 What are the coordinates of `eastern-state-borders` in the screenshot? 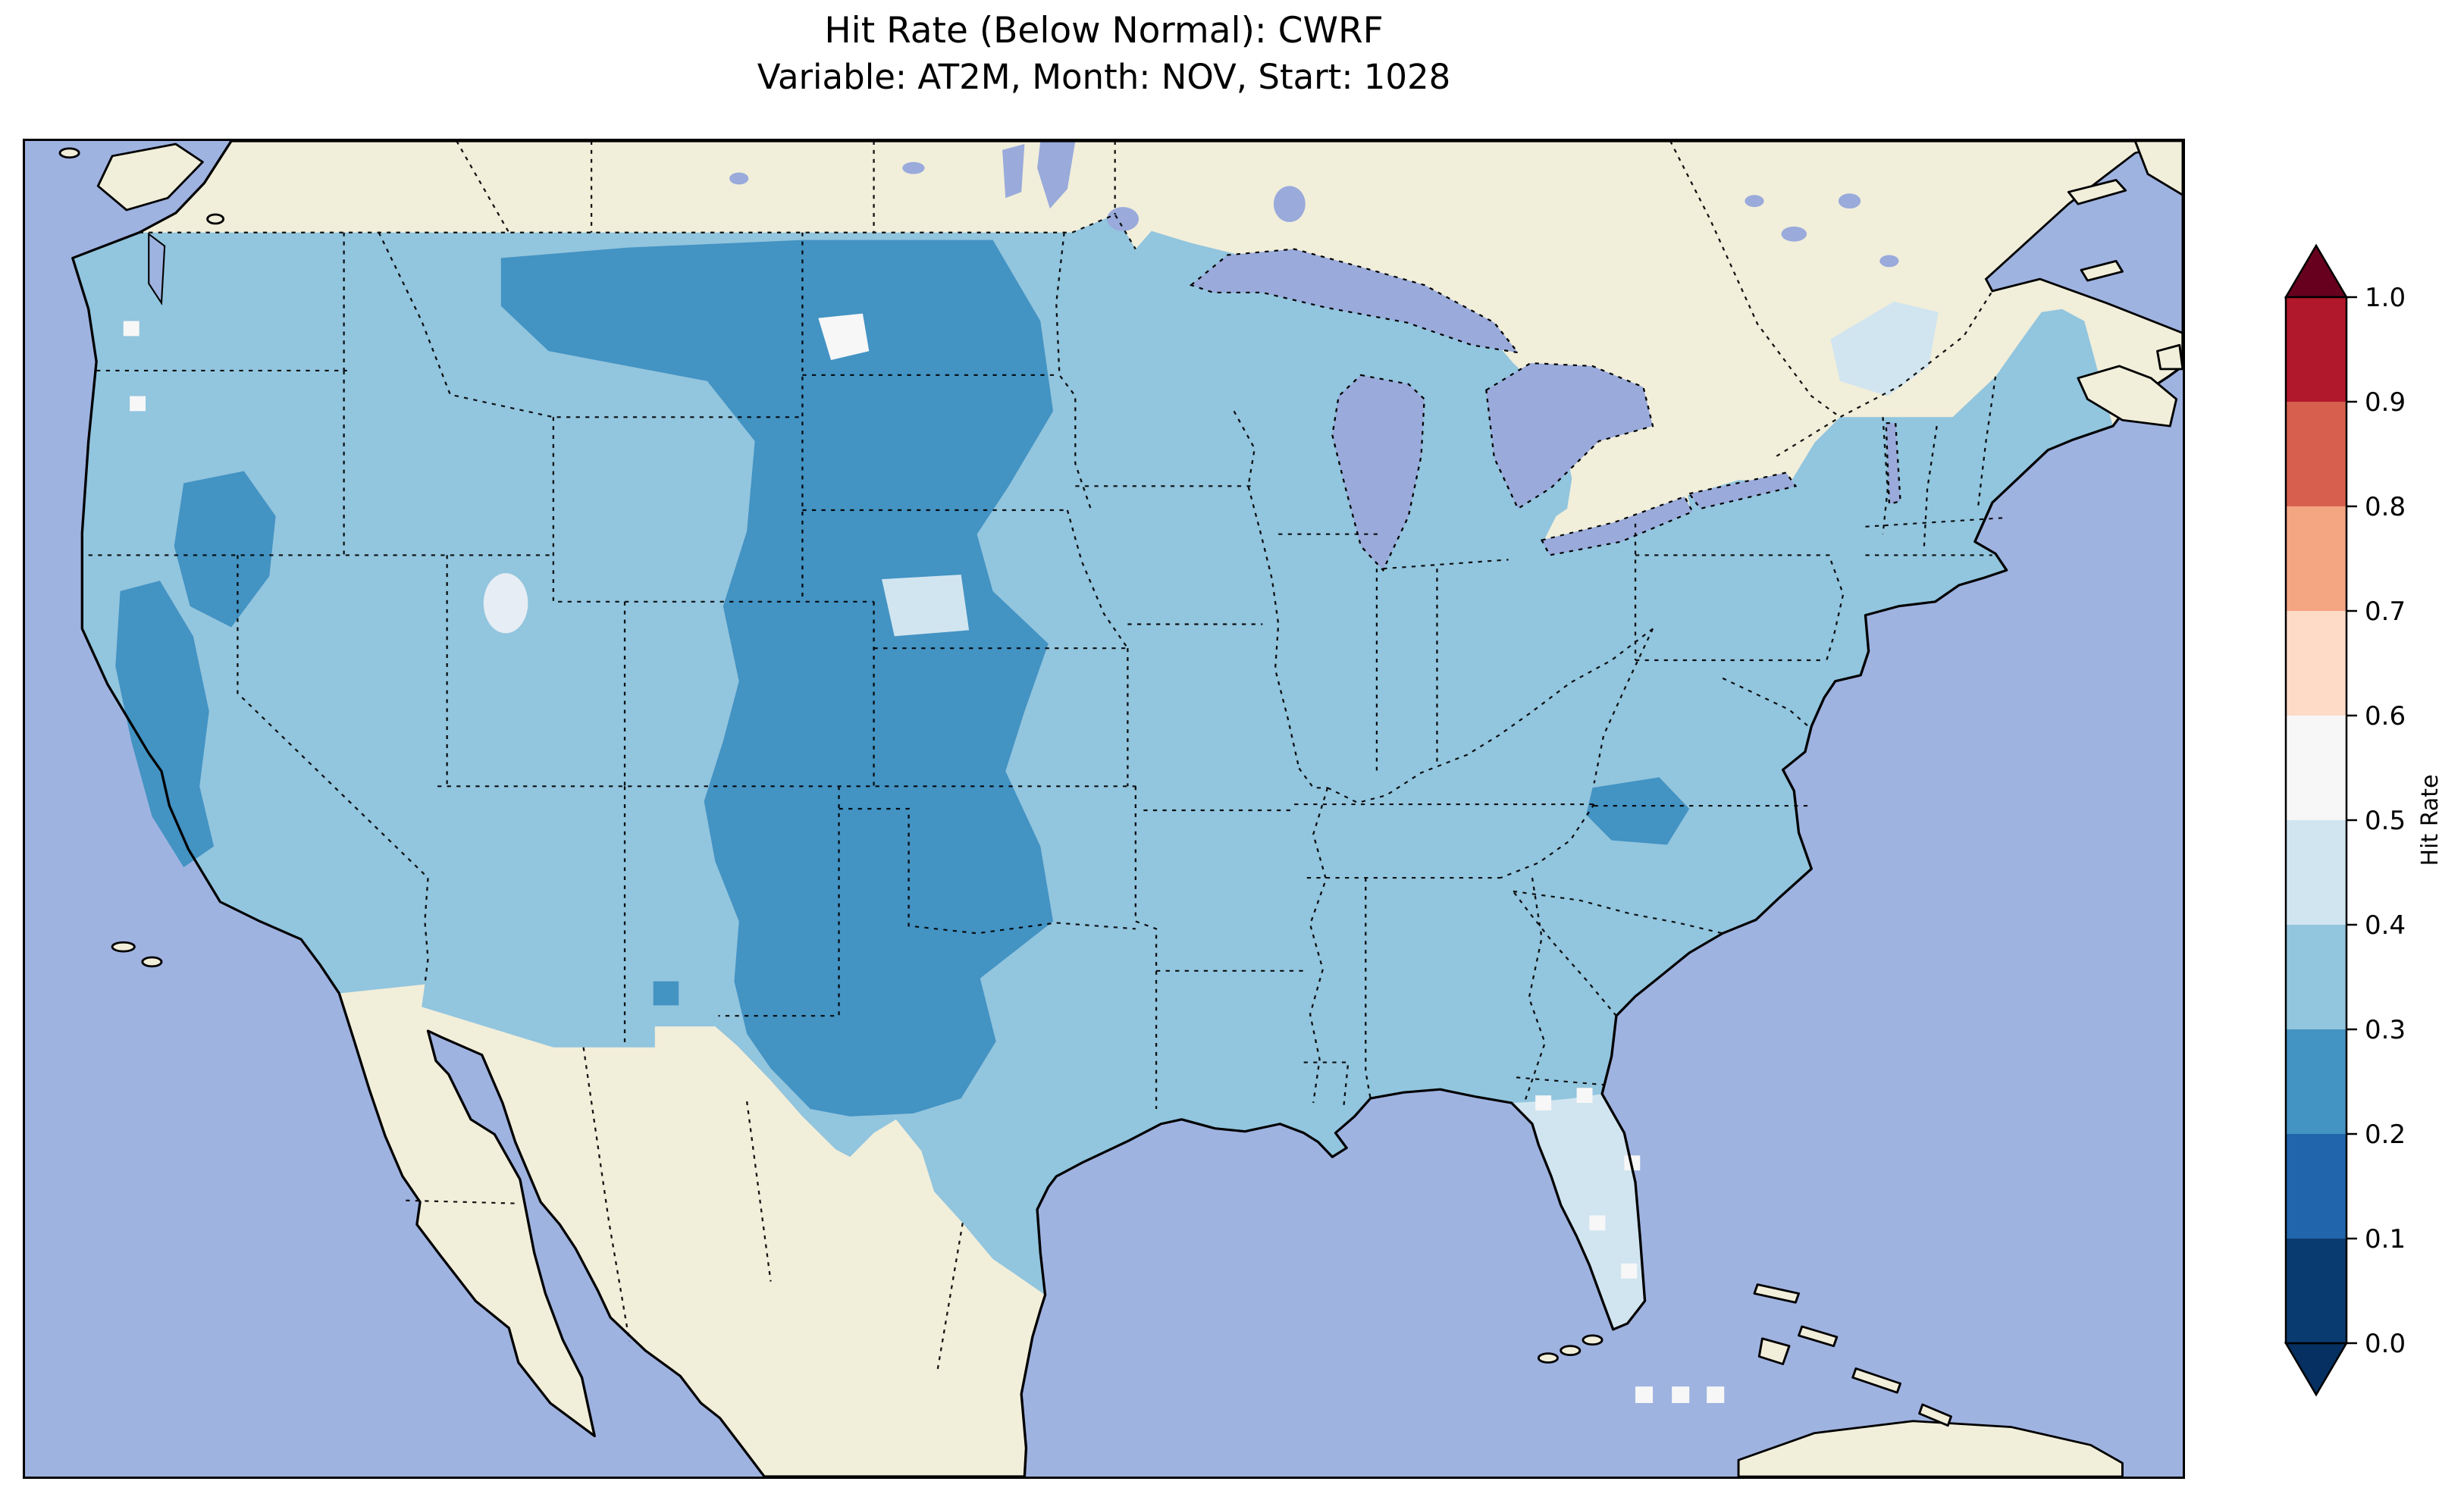 It's located at (1570, 813).